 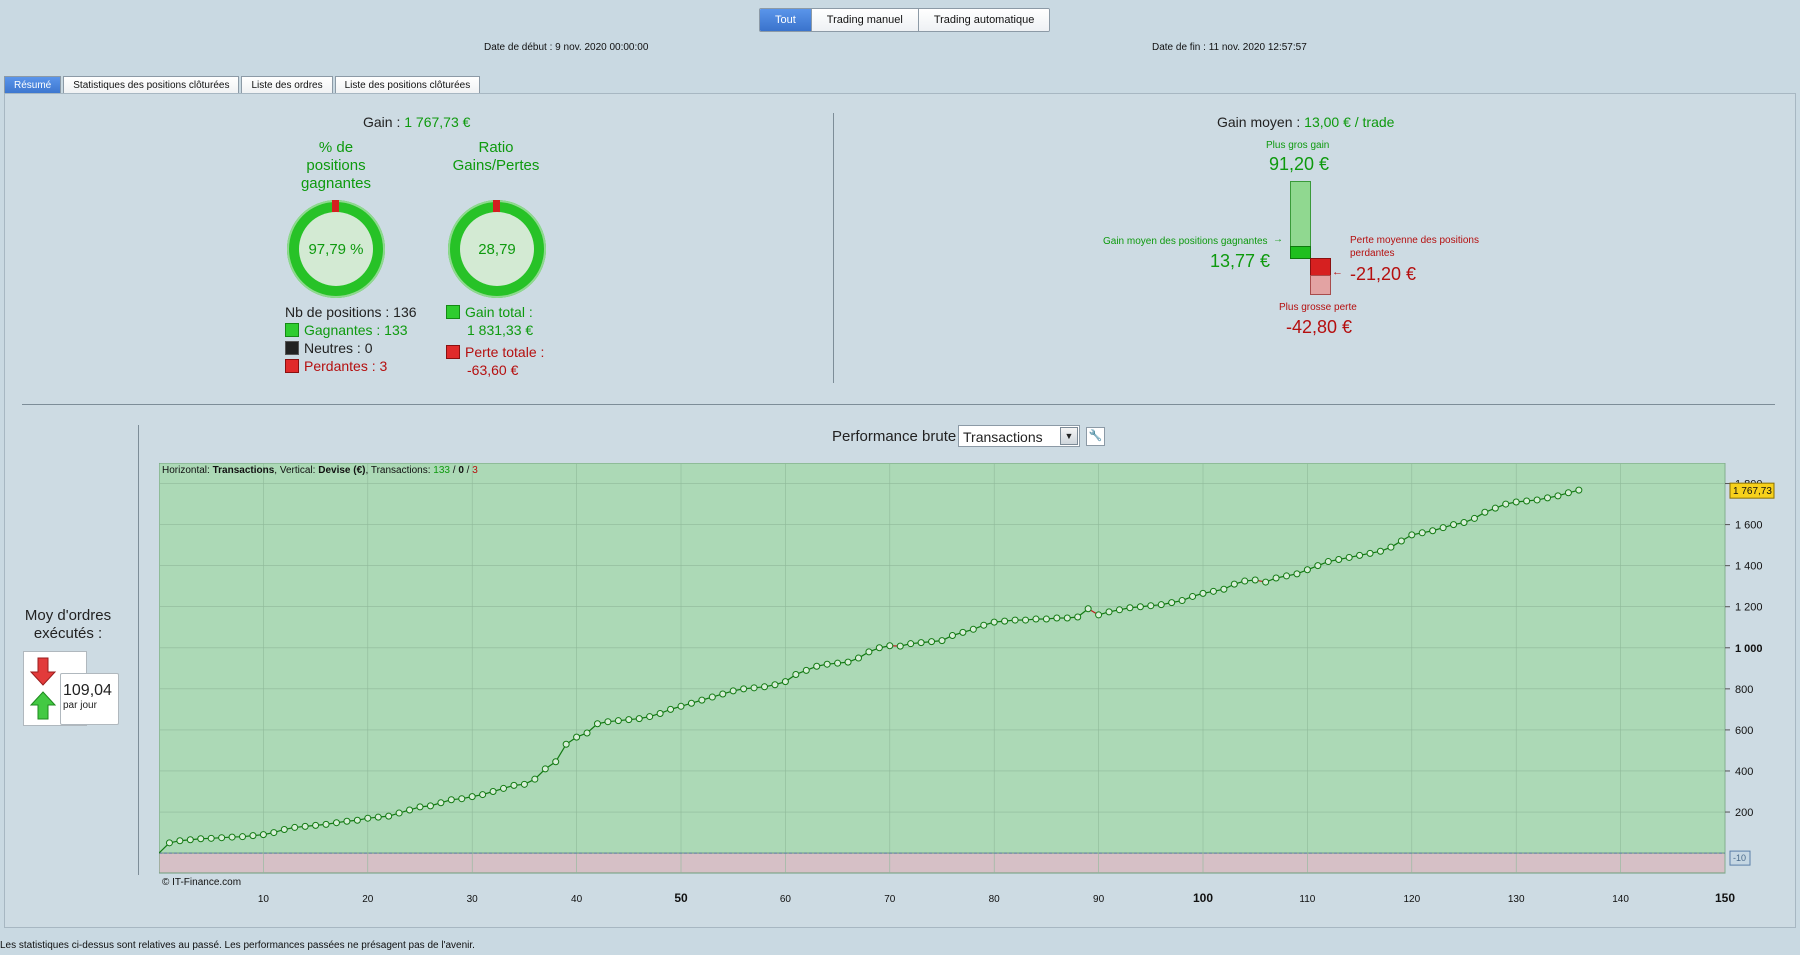 What do you see at coordinates (368, 899) in the screenshot?
I see `x-tick-label: 20` at bounding box center [368, 899].